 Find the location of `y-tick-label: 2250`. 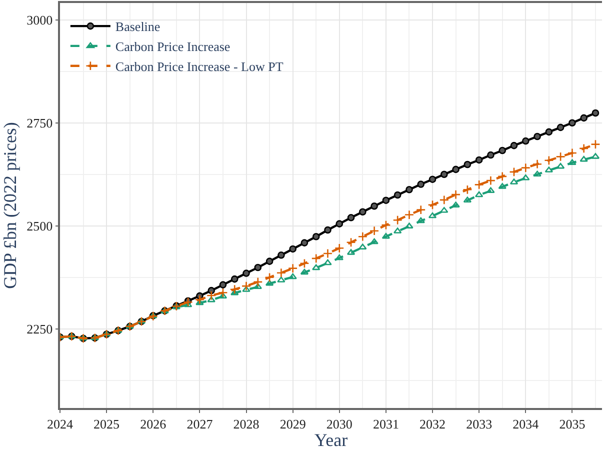

y-tick-label: 2250 is located at coordinates (39, 328).